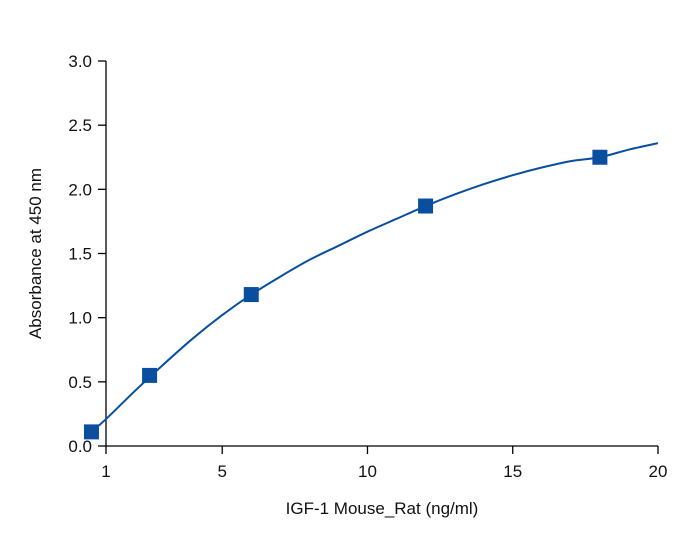 The height and width of the screenshot is (552, 700). I want to click on y-tick-label: 2.5, so click(80, 125).